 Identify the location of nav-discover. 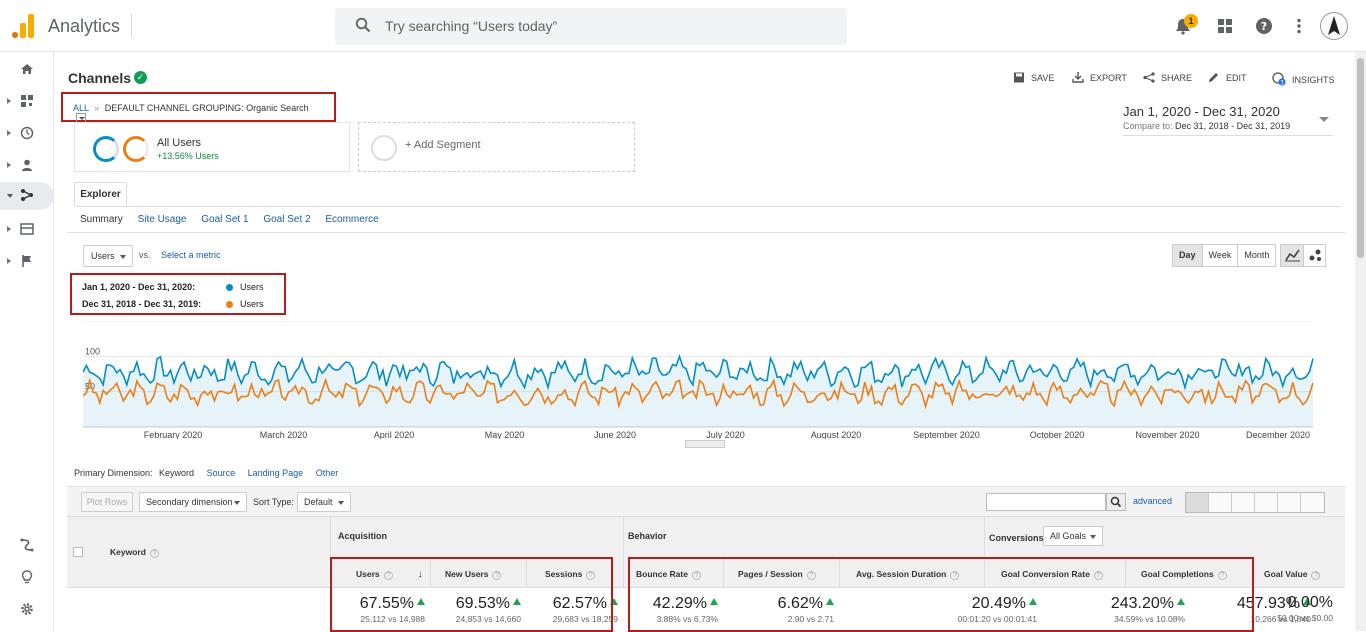
(27, 578).